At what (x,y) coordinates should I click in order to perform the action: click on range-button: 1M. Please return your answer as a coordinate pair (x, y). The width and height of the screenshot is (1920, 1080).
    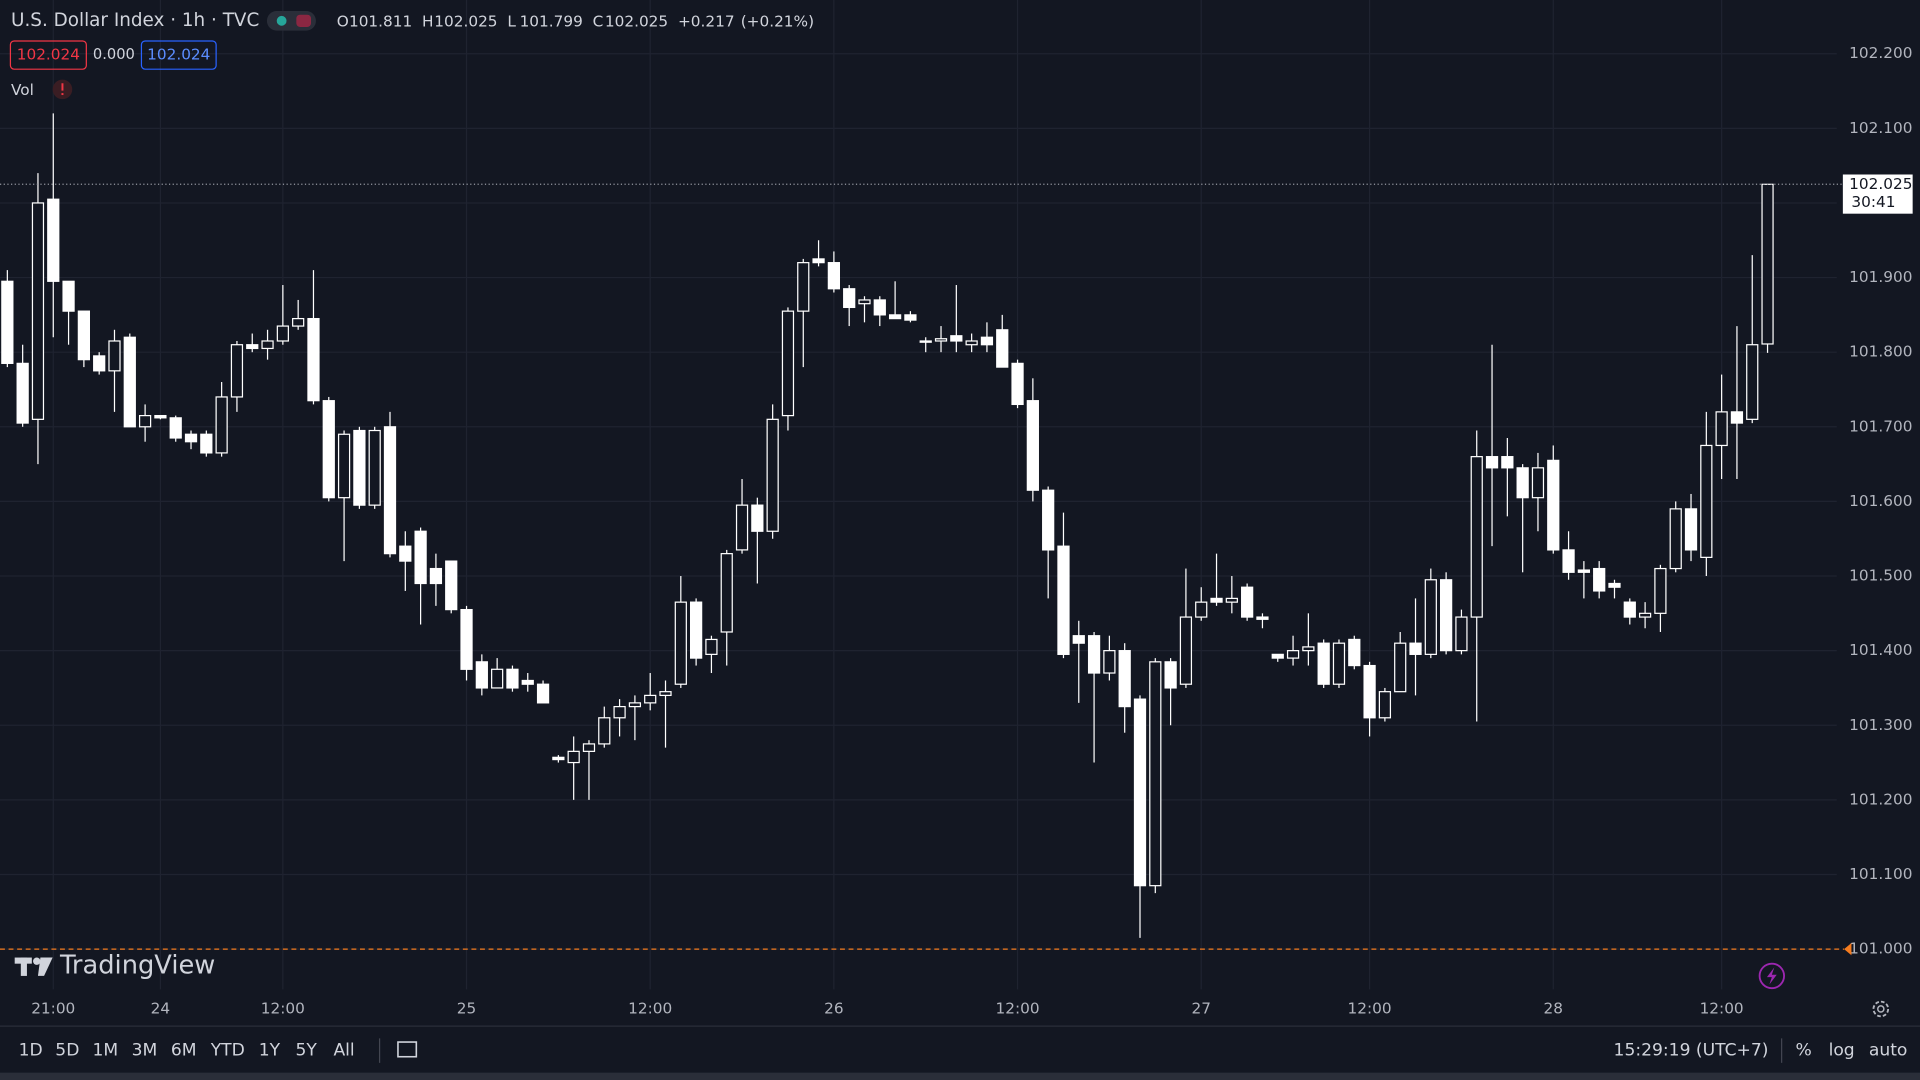
    Looking at the image, I should click on (105, 1051).